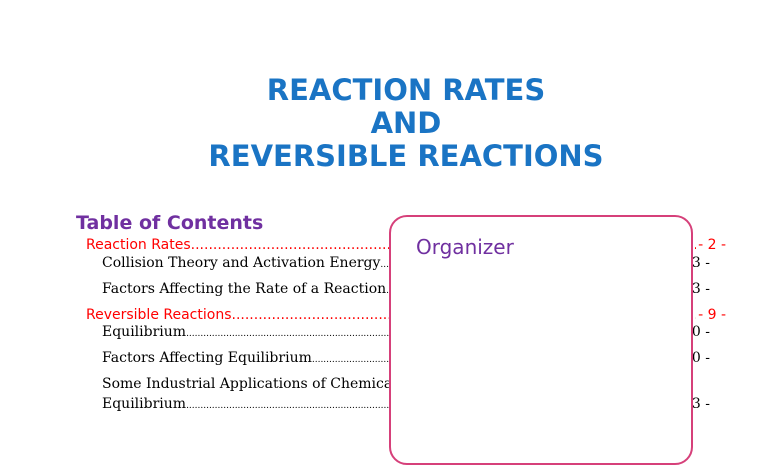 The image size is (784, 465). Describe the element at coordinates (406, 156) in the screenshot. I see `title-line-3: REVERSIBLE REACTIONS` at that location.